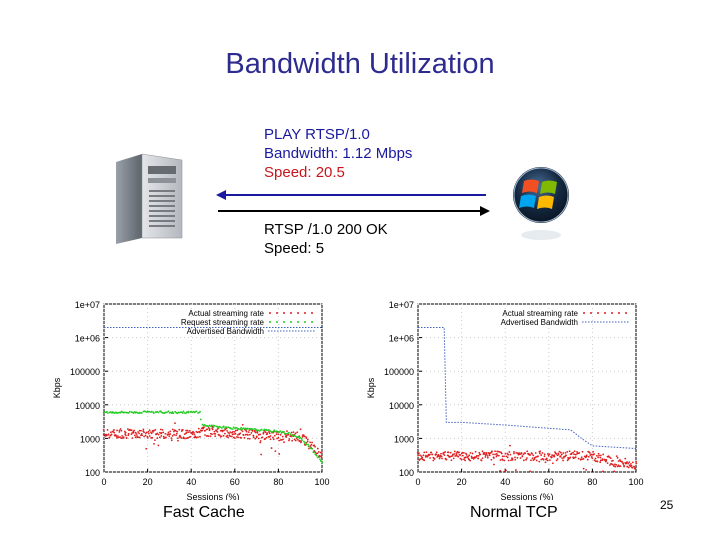 This screenshot has height=540, width=720. What do you see at coordinates (401, 339) in the screenshot?
I see `y-tick-label: 1e+06` at bounding box center [401, 339].